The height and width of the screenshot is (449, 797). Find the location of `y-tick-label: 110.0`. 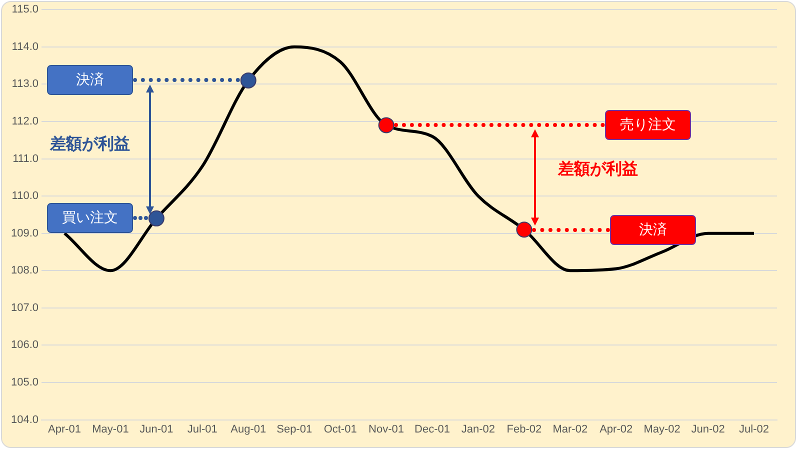

y-tick-label: 110.0 is located at coordinates (25, 196).